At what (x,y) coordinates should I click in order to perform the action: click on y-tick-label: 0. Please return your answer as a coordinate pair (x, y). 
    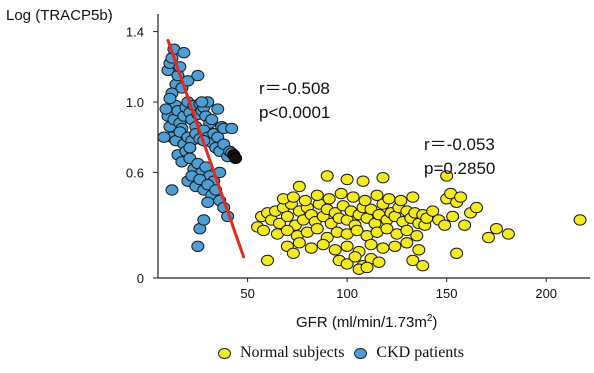
    Looking at the image, I should click on (140, 278).